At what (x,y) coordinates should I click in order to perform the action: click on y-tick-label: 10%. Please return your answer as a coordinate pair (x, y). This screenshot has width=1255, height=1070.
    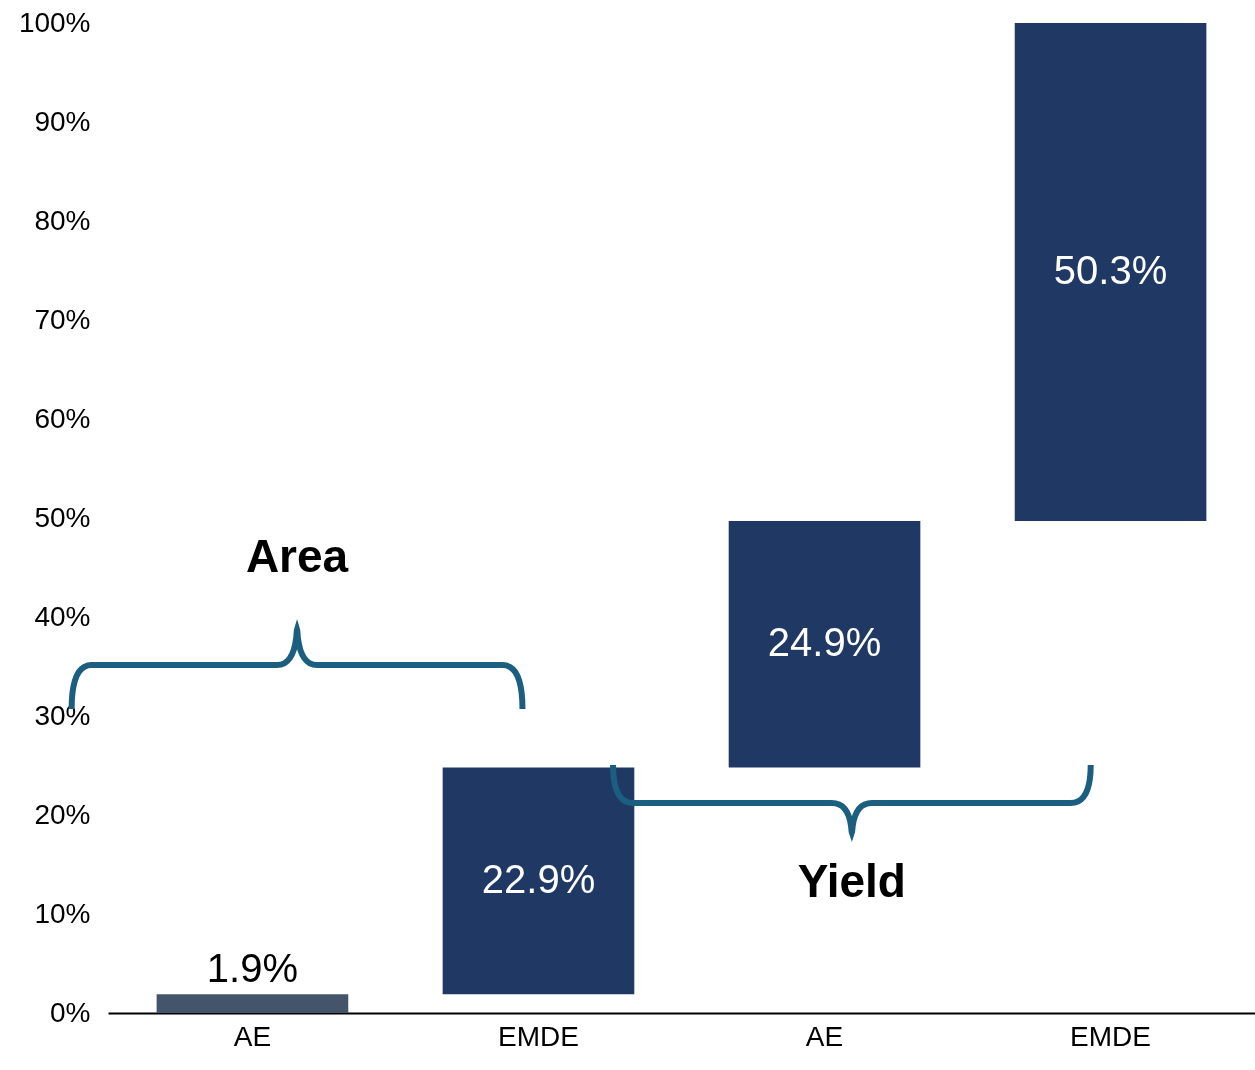
    Looking at the image, I should click on (62, 913).